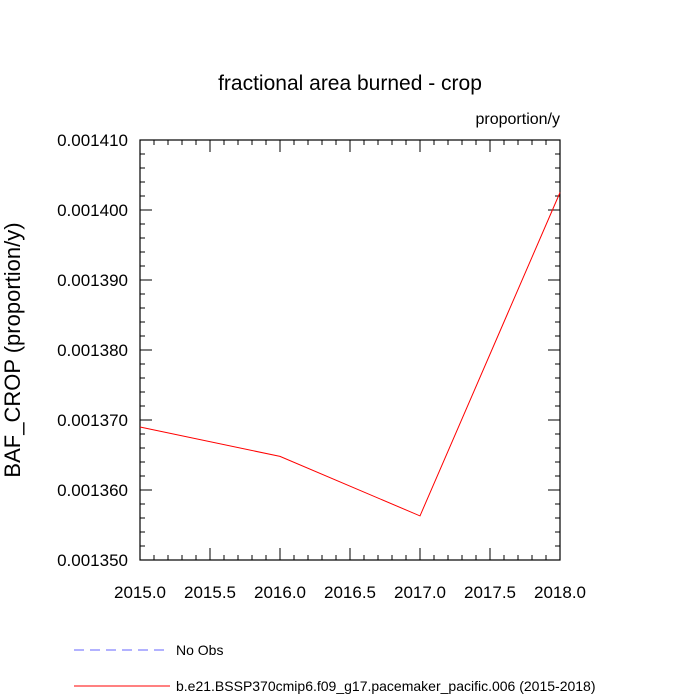  What do you see at coordinates (92, 560) in the screenshot?
I see `y-tick-label: 0.001350` at bounding box center [92, 560].